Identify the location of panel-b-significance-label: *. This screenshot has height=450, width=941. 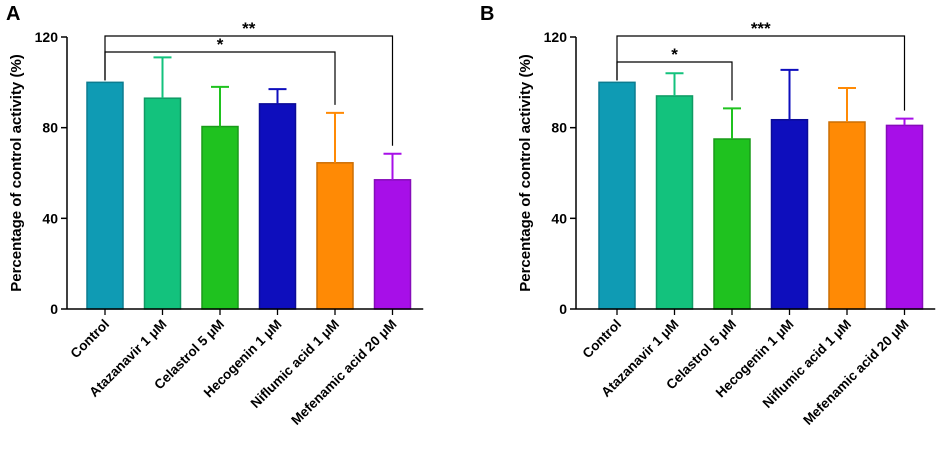
(674, 54).